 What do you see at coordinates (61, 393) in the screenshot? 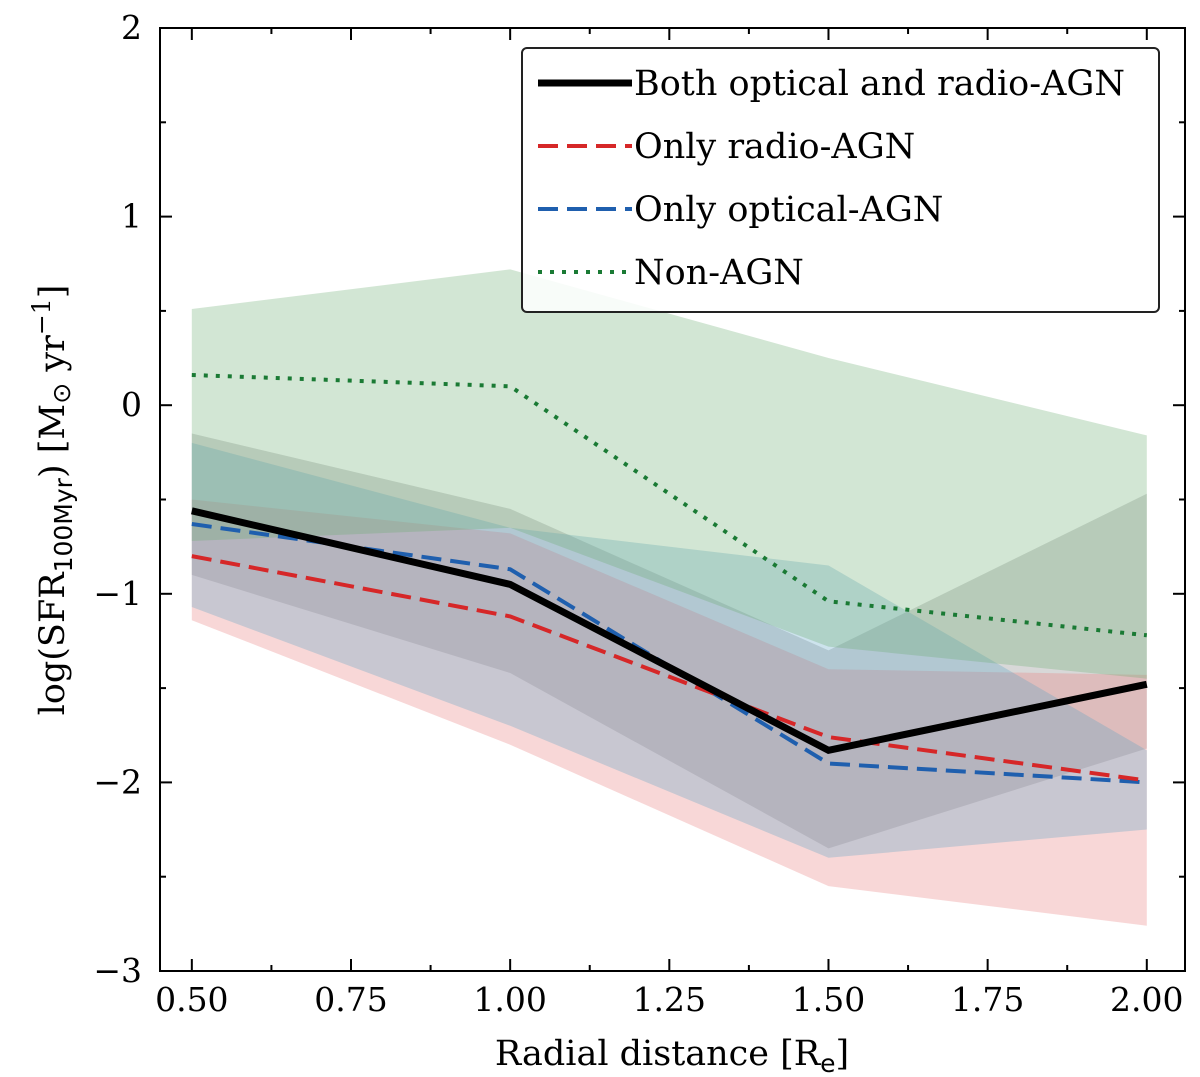
I see `sun-symbol: ⊙` at bounding box center [61, 393].